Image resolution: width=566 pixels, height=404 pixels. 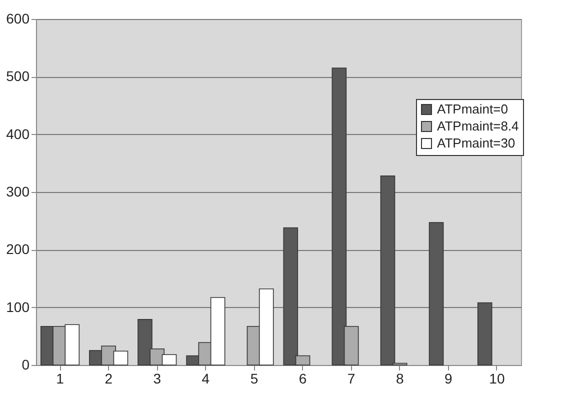 I want to click on x-tick-label: 7, so click(x=351, y=378).